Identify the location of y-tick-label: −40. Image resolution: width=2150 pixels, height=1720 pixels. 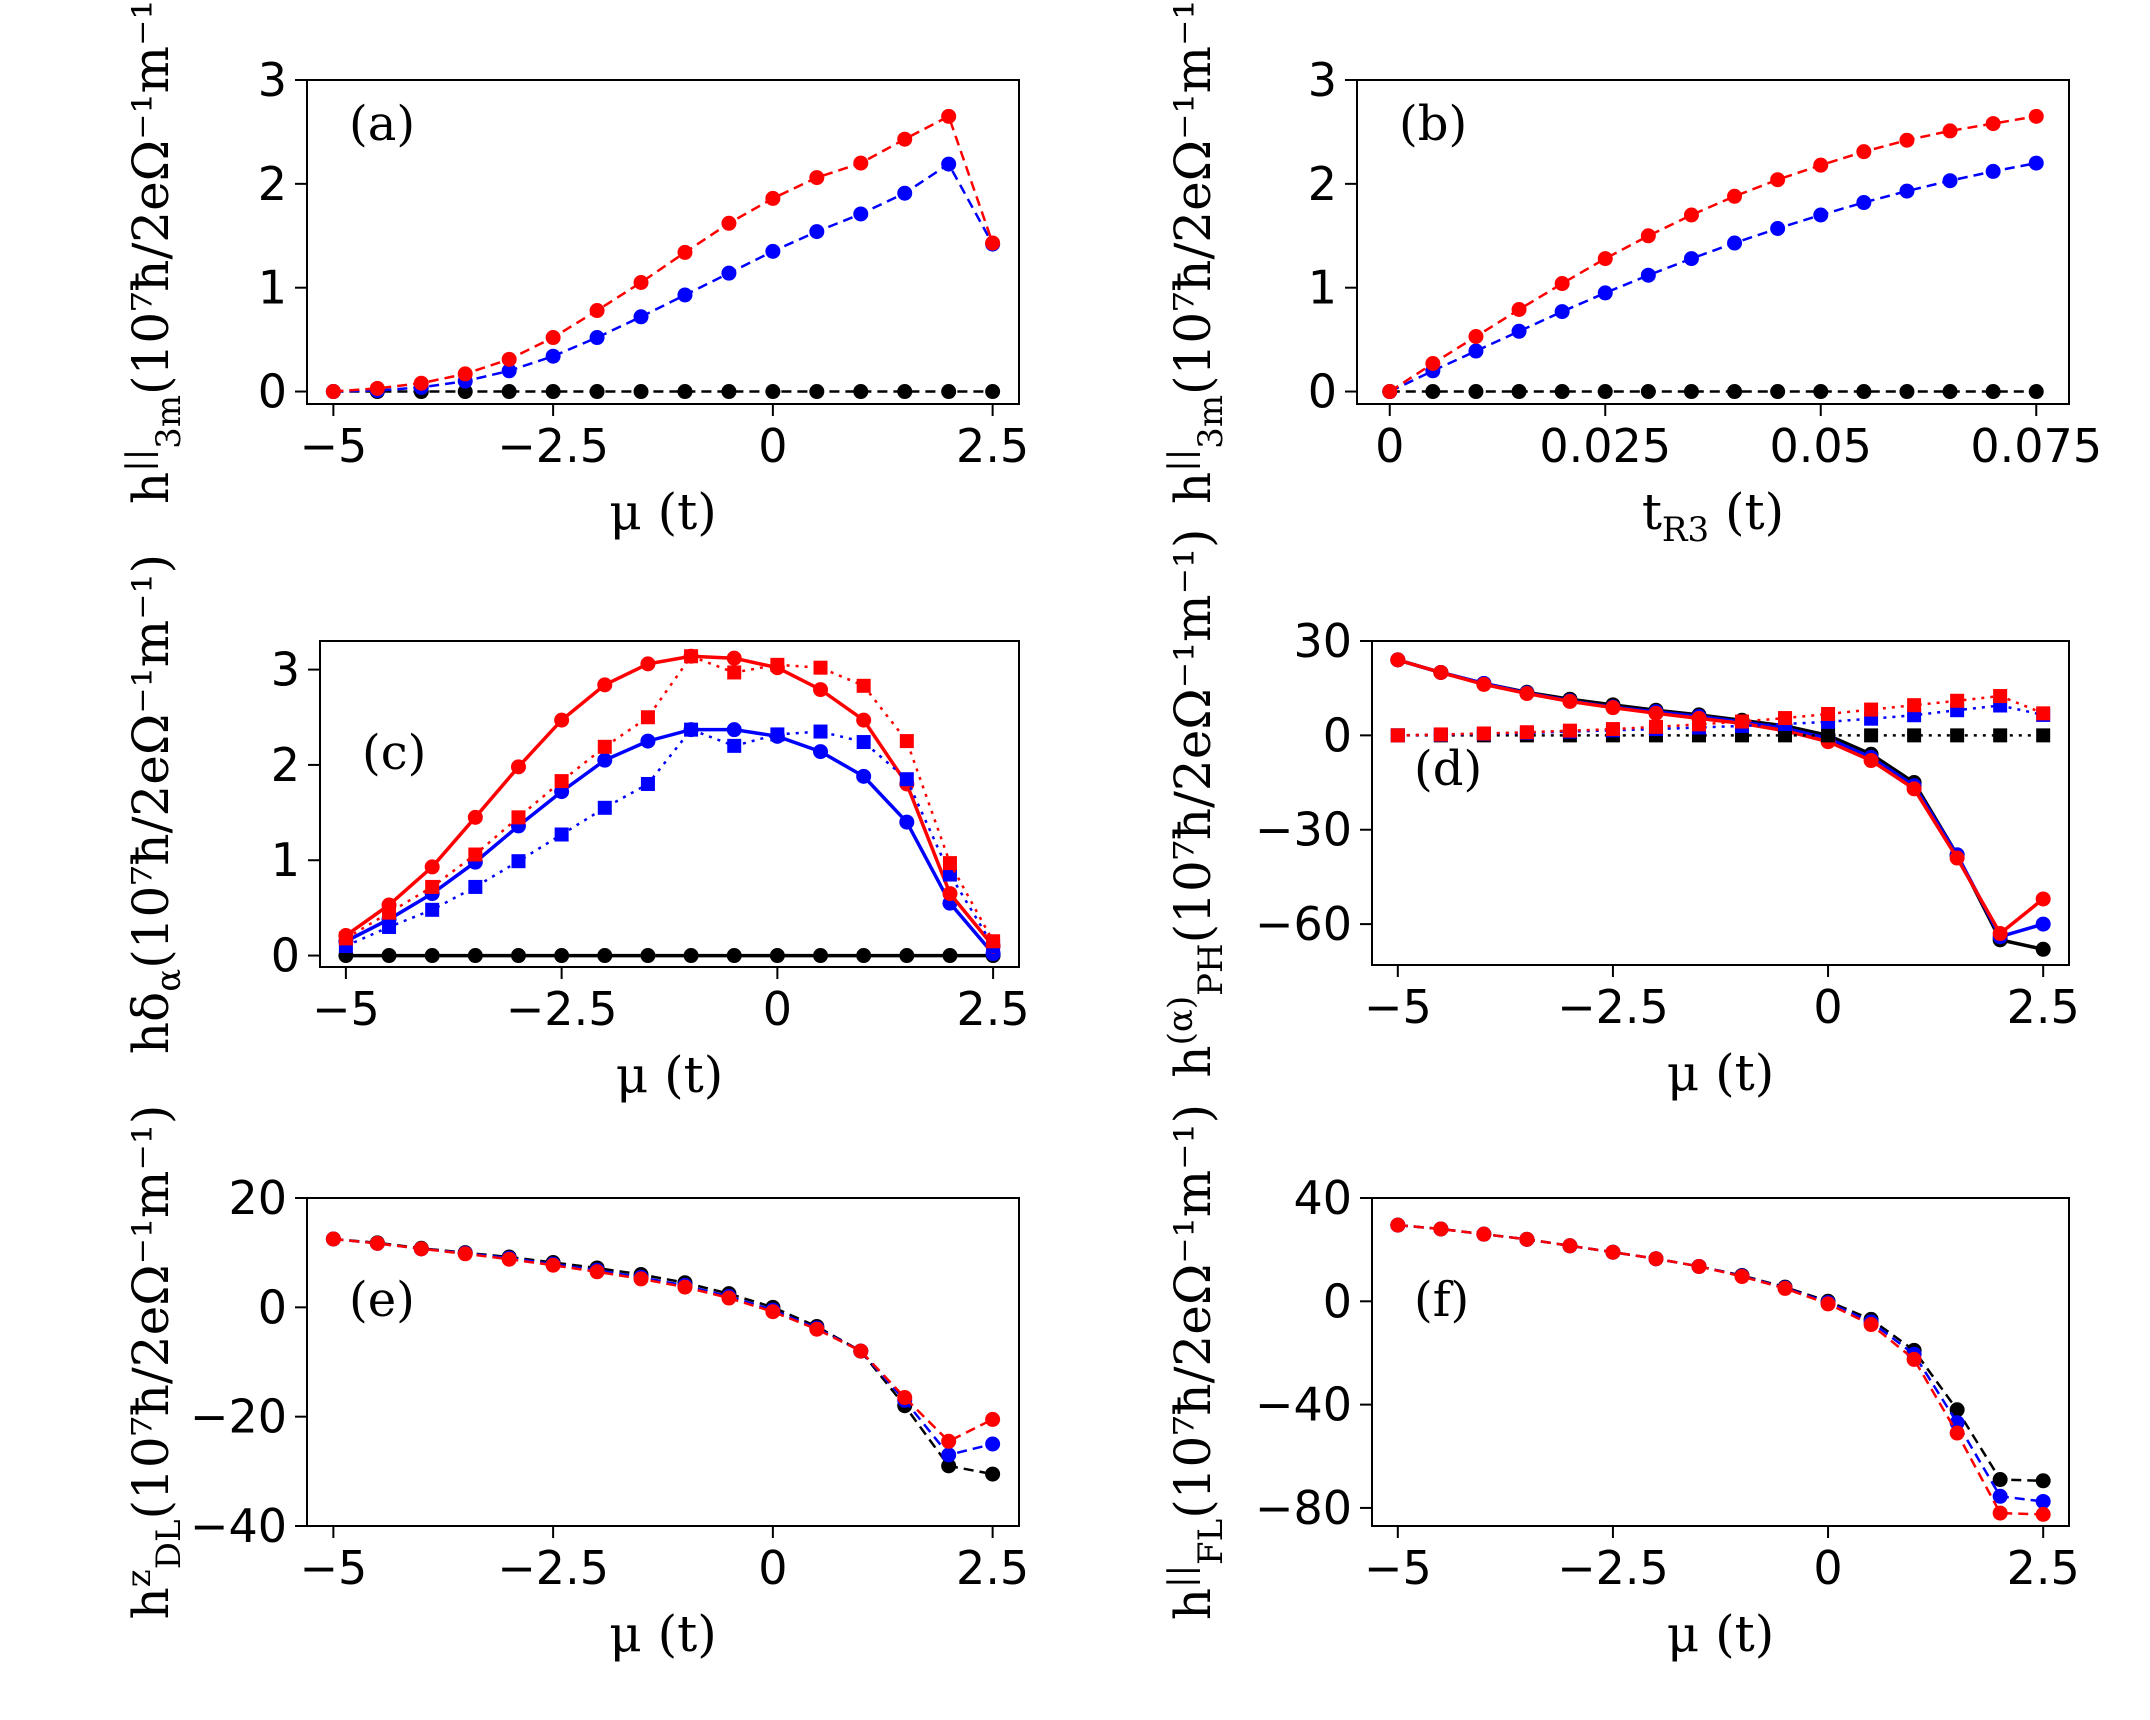
(238, 1526).